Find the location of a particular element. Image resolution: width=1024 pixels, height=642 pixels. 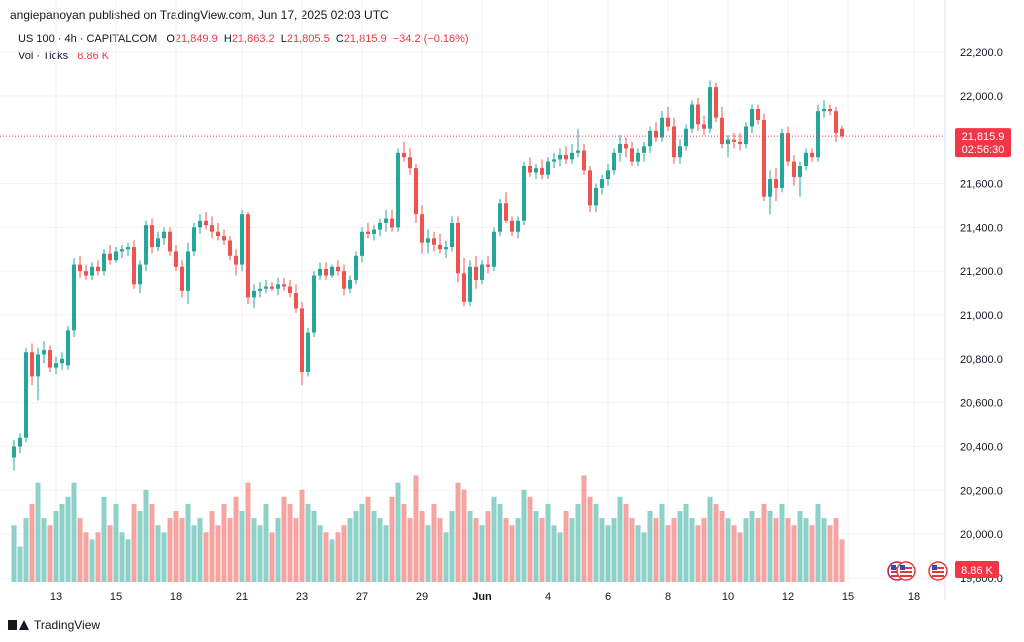

volume-tag: 8.86 K is located at coordinates (977, 569).